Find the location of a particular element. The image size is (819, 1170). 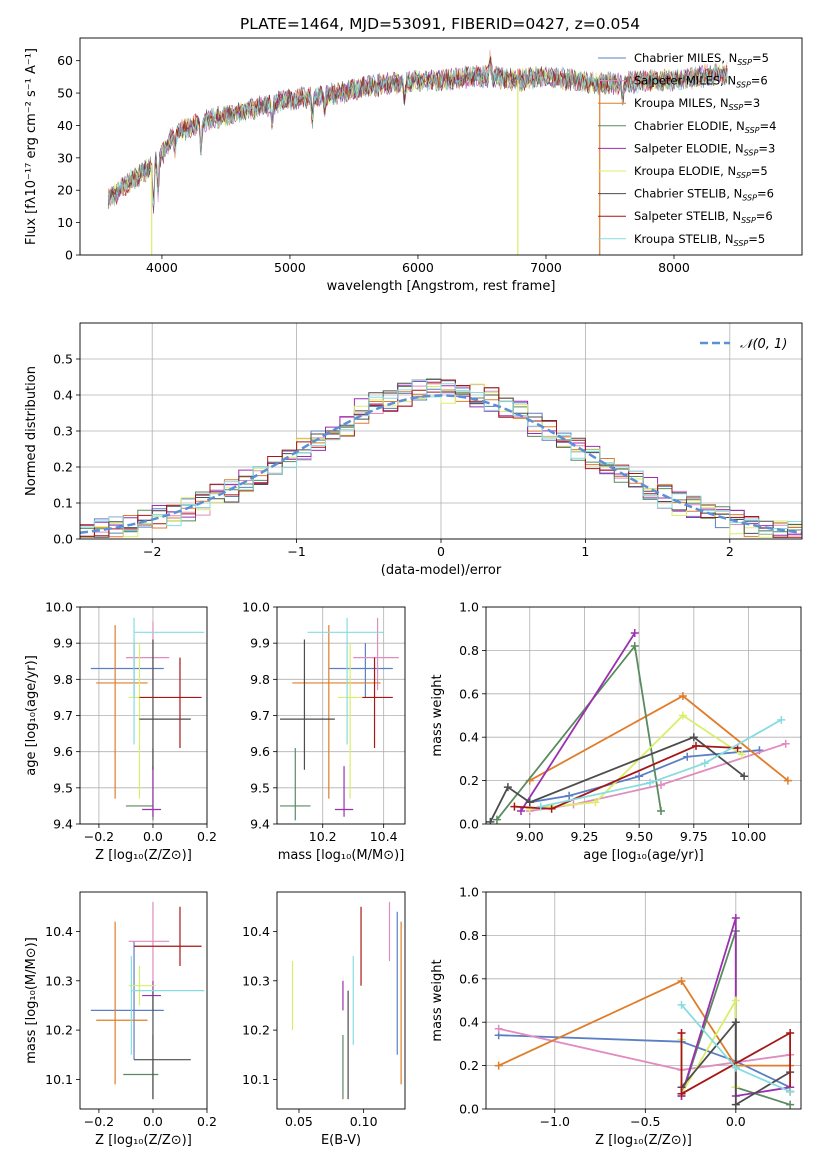

x-tick-label: −0.2 is located at coordinates (99, 1121).